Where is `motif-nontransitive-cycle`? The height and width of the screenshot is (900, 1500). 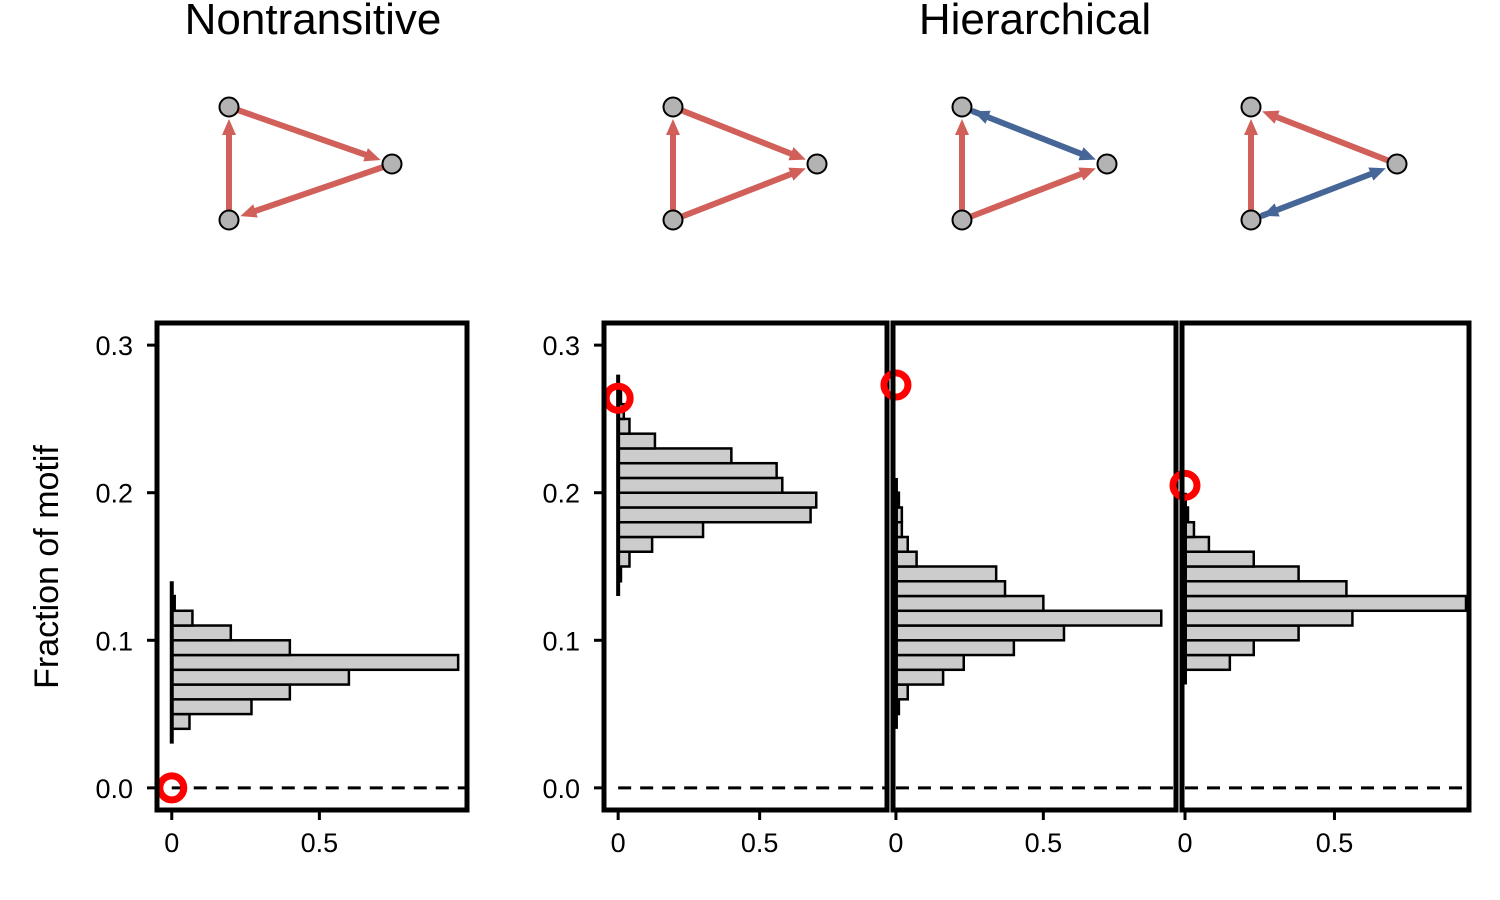 motif-nontransitive-cycle is located at coordinates (310, 163).